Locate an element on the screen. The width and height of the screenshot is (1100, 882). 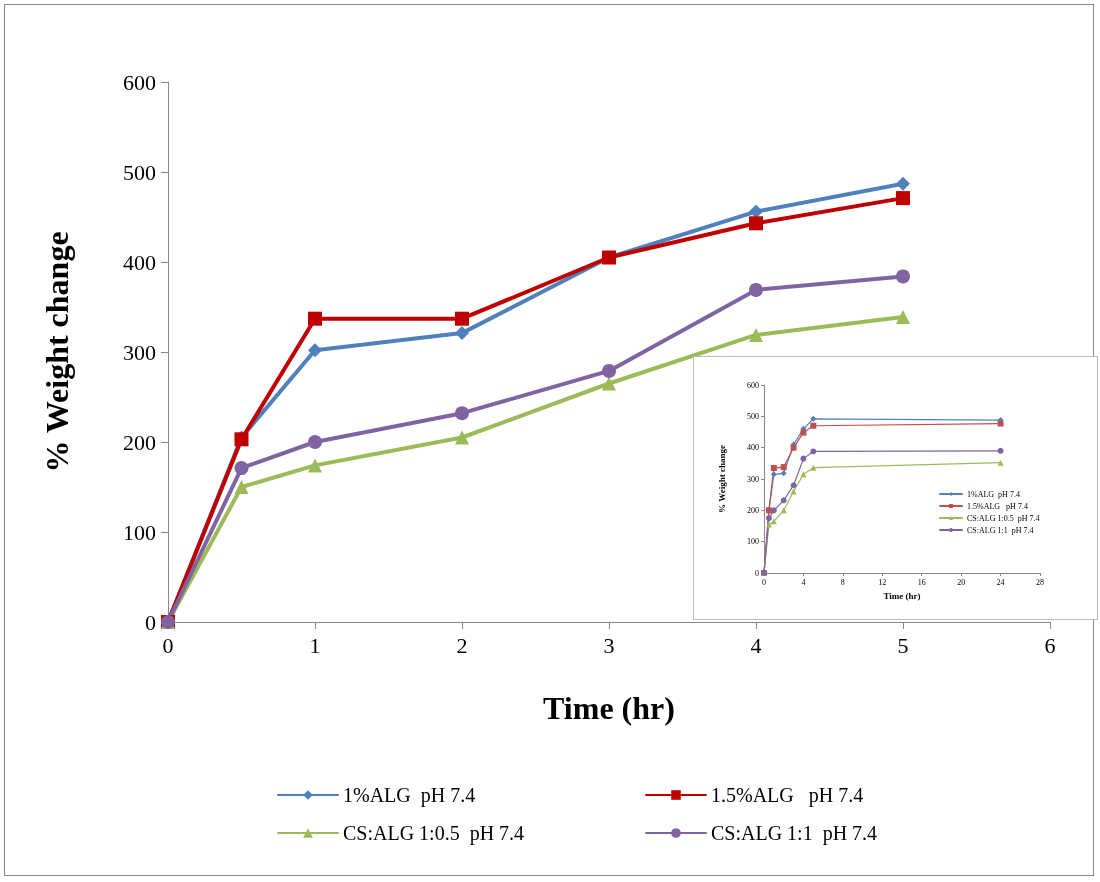
x-tick-label: 1 is located at coordinates (315, 645).